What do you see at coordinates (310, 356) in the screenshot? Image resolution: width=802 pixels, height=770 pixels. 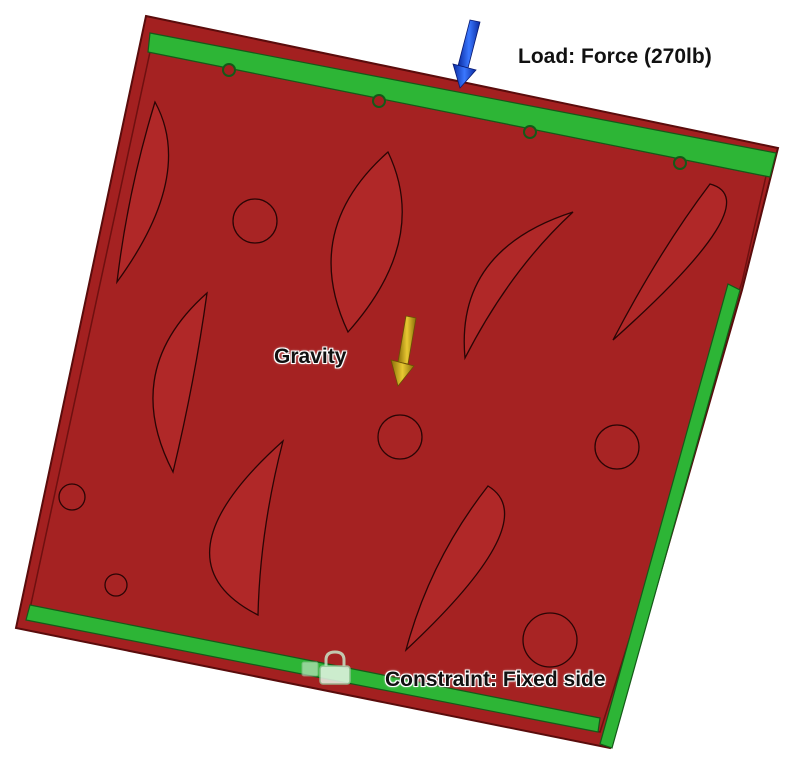 I see `gravity-label: Gravity` at bounding box center [310, 356].